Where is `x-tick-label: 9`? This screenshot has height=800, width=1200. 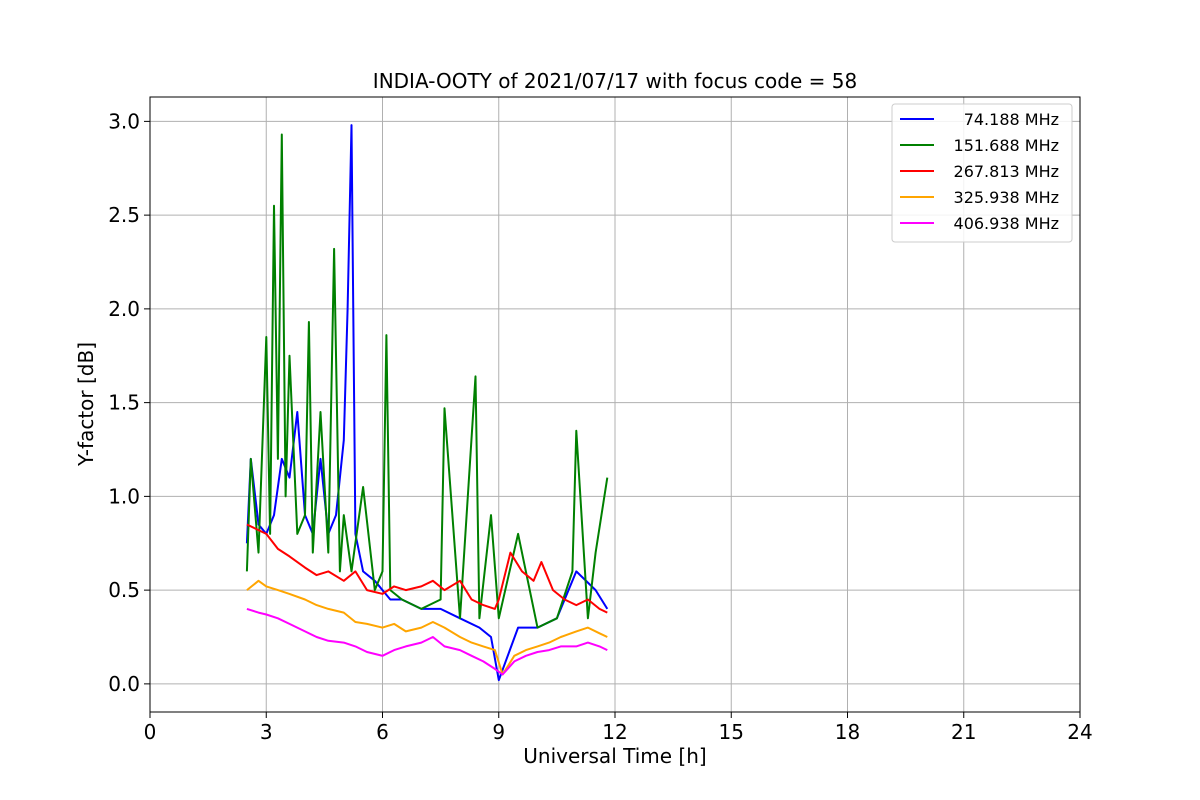
x-tick-label: 9 is located at coordinates (498, 732).